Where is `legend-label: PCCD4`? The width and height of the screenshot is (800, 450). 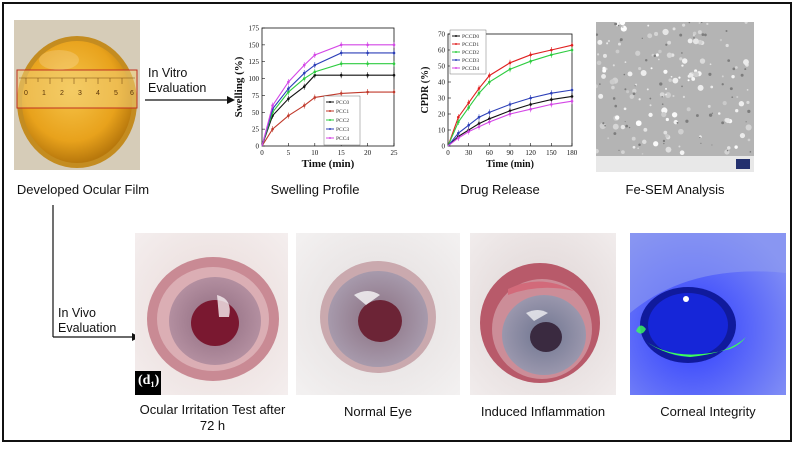
legend-label: PCCD4 is located at coordinates (470, 69).